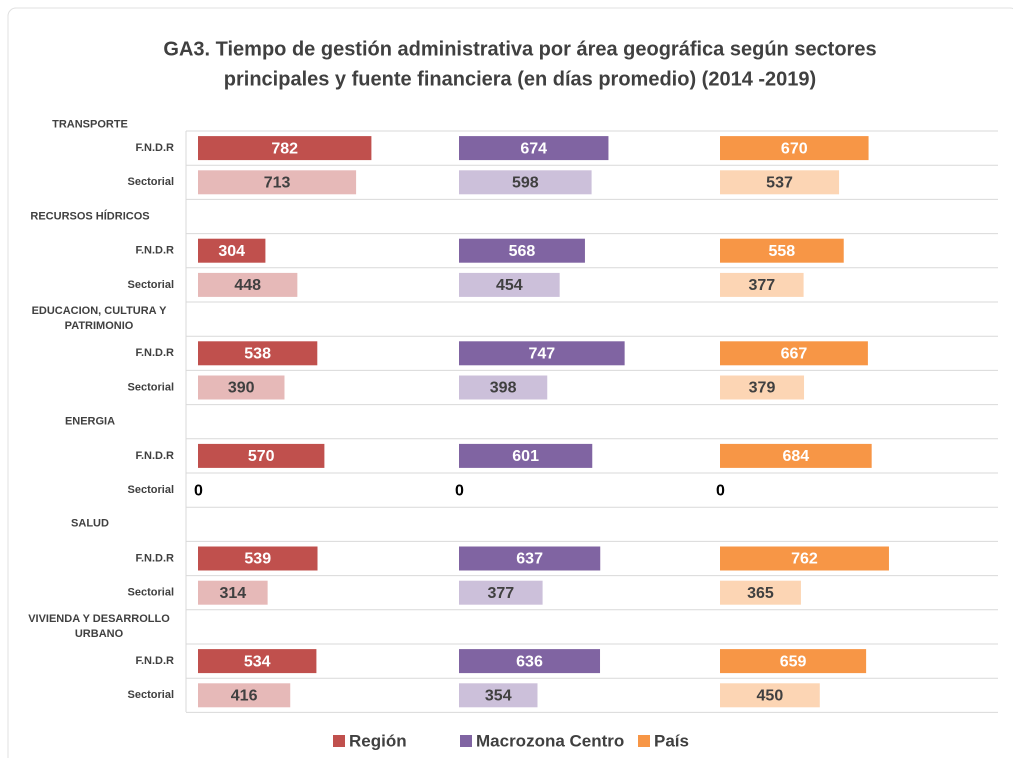 The height and width of the screenshot is (758, 1013). I want to click on value-label: 304, so click(231, 251).